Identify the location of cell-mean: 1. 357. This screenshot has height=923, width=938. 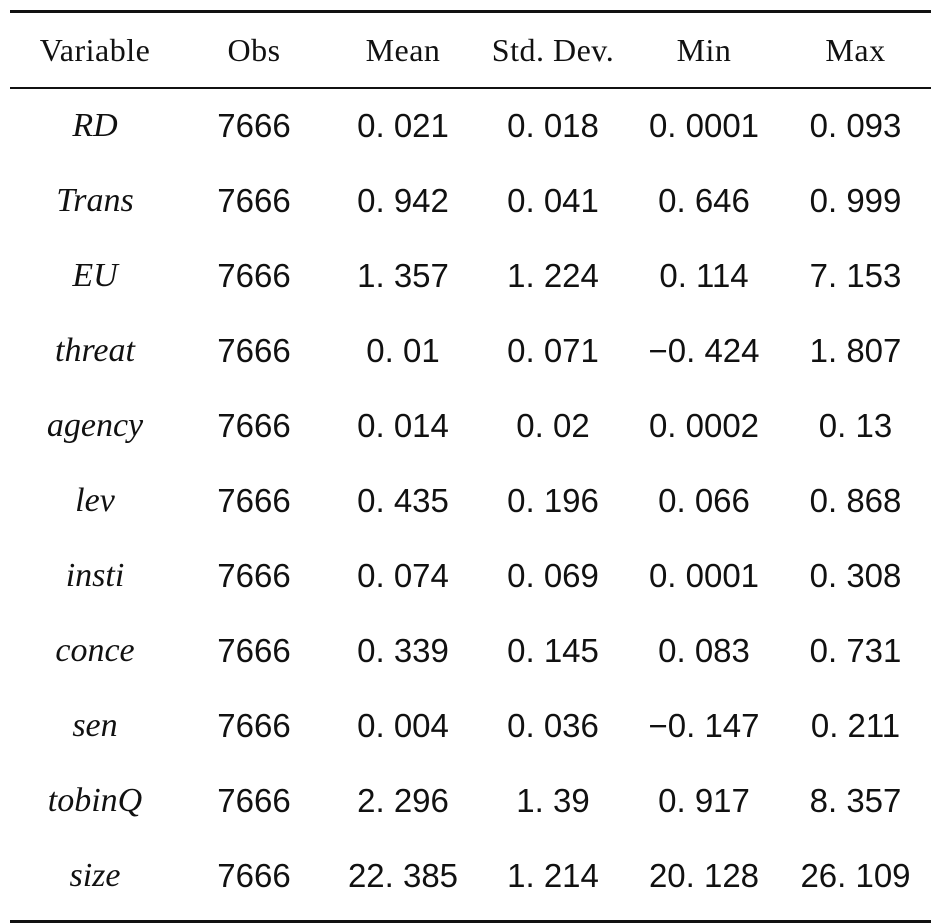
(403, 275).